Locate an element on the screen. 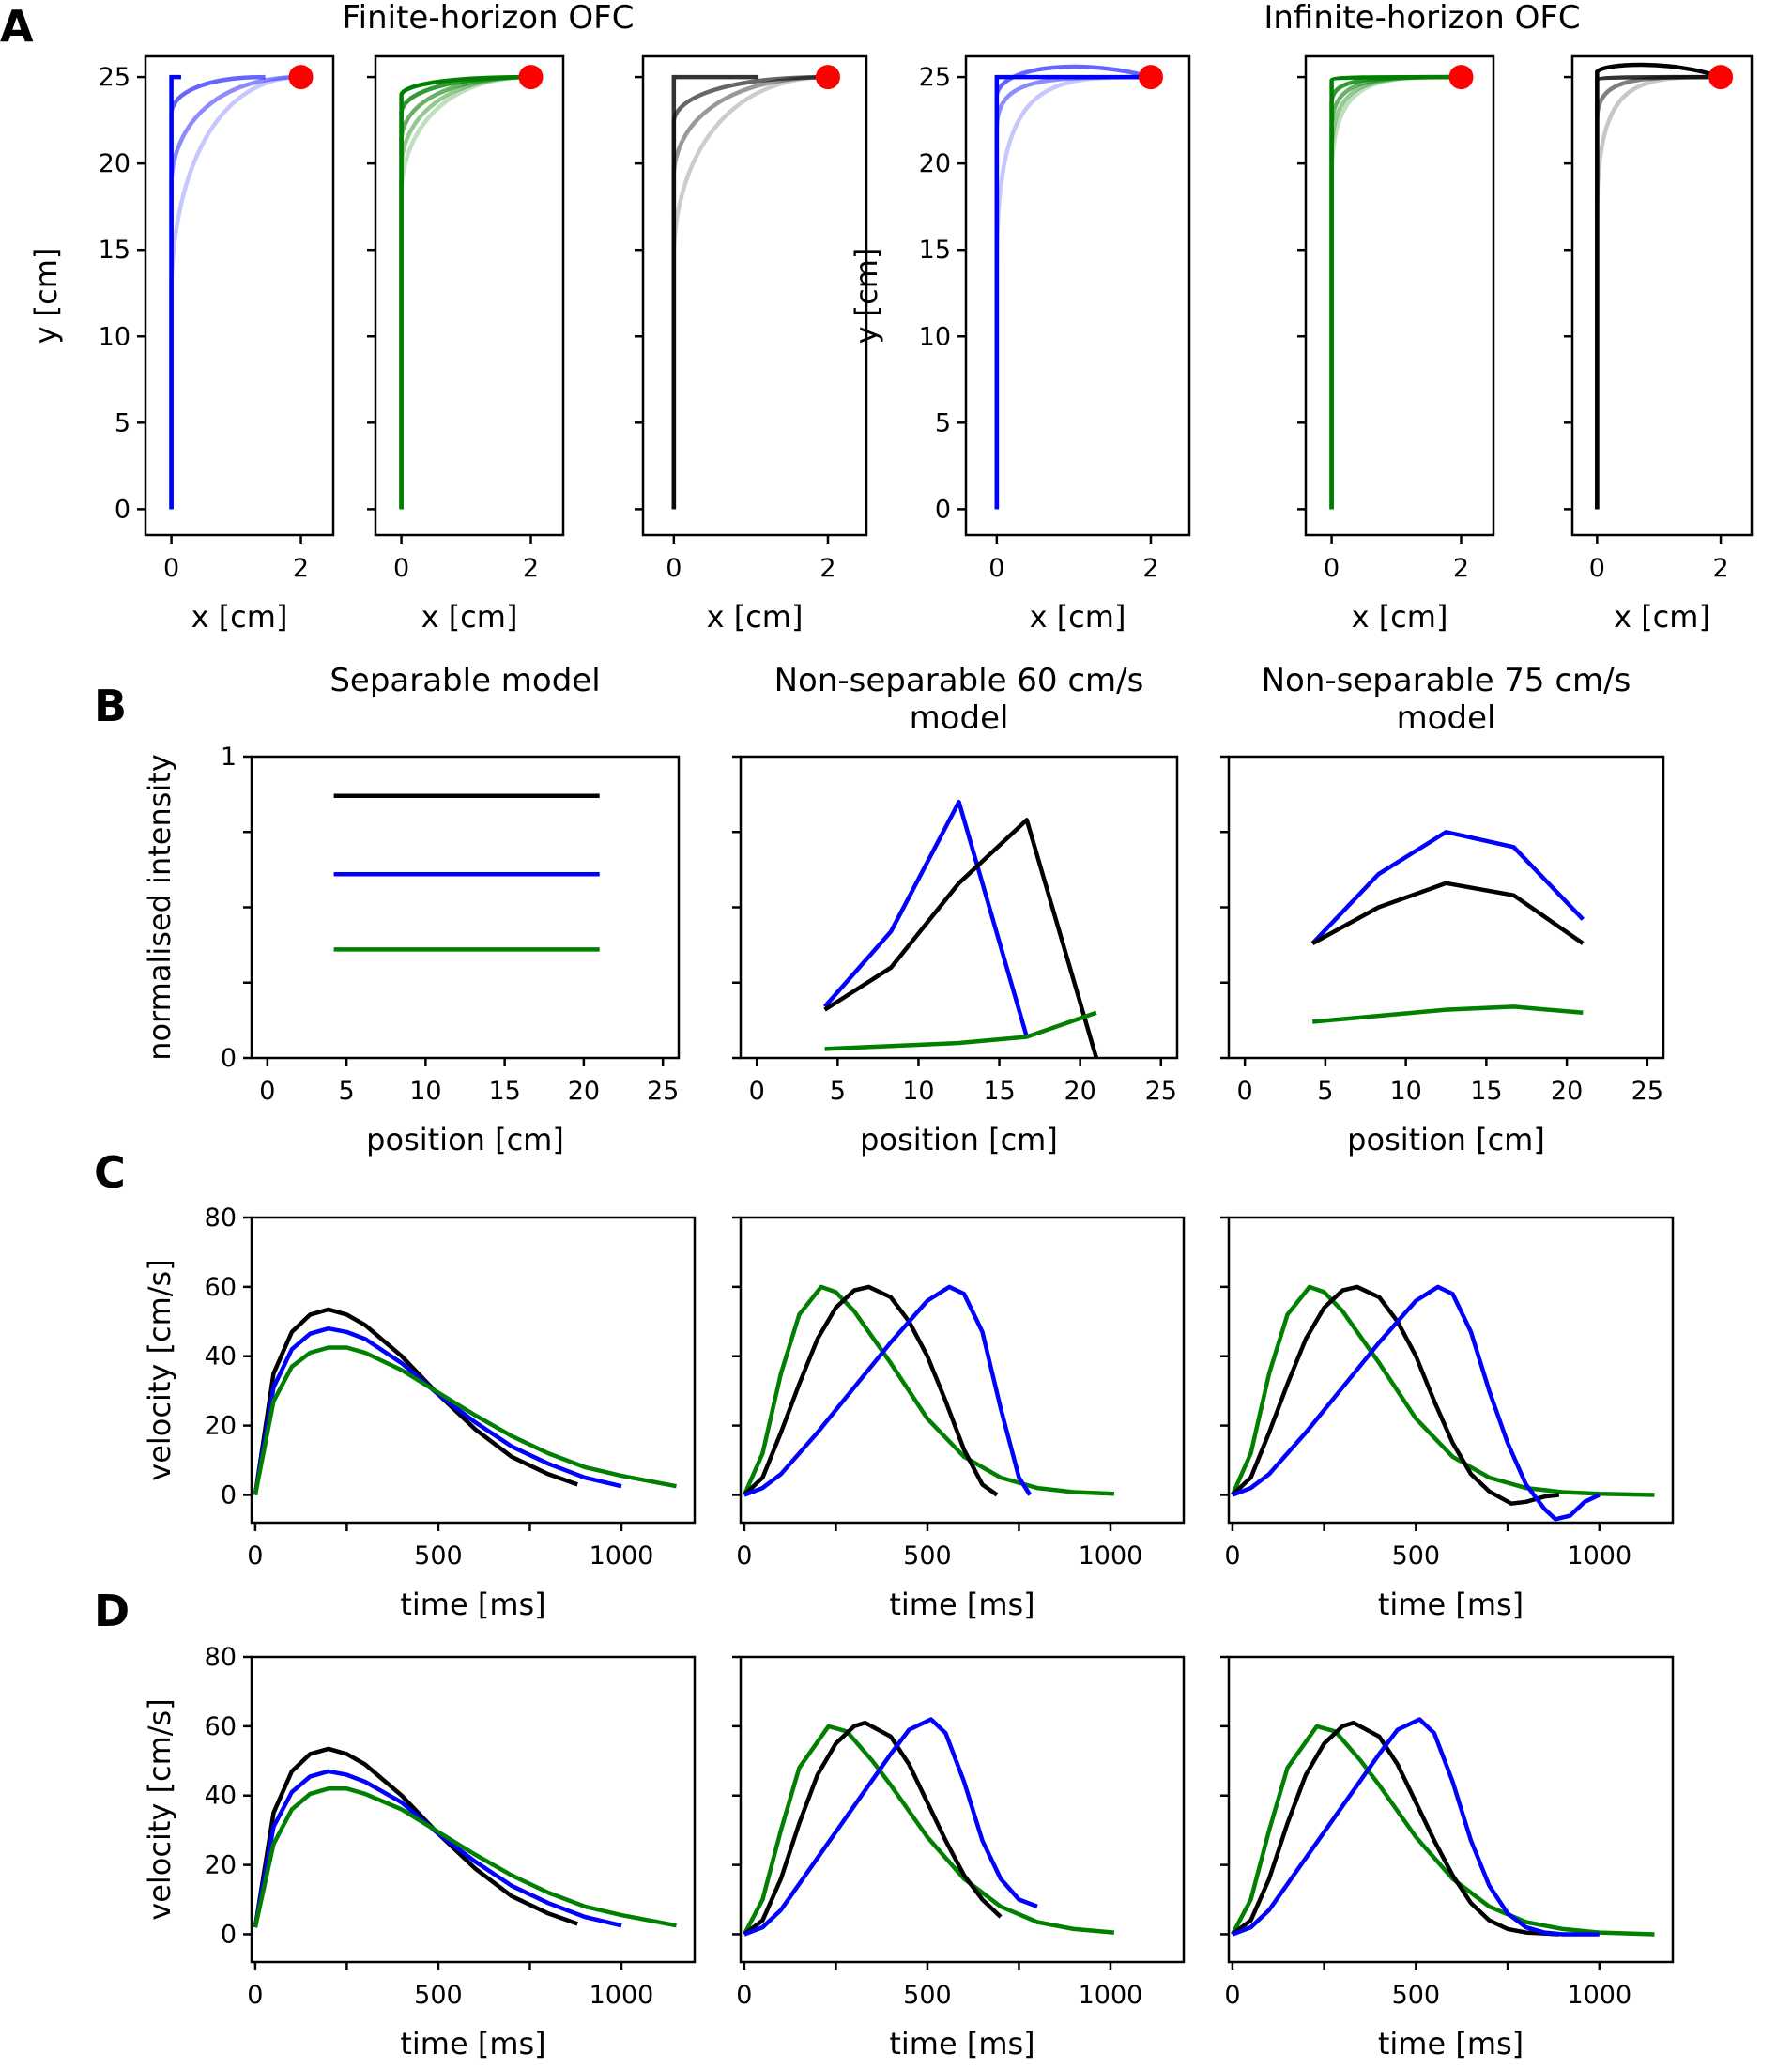 This screenshot has height=2069, width=1792. panel-a-subplot-4: 0 2x [cm] is located at coordinates (1396, 344).